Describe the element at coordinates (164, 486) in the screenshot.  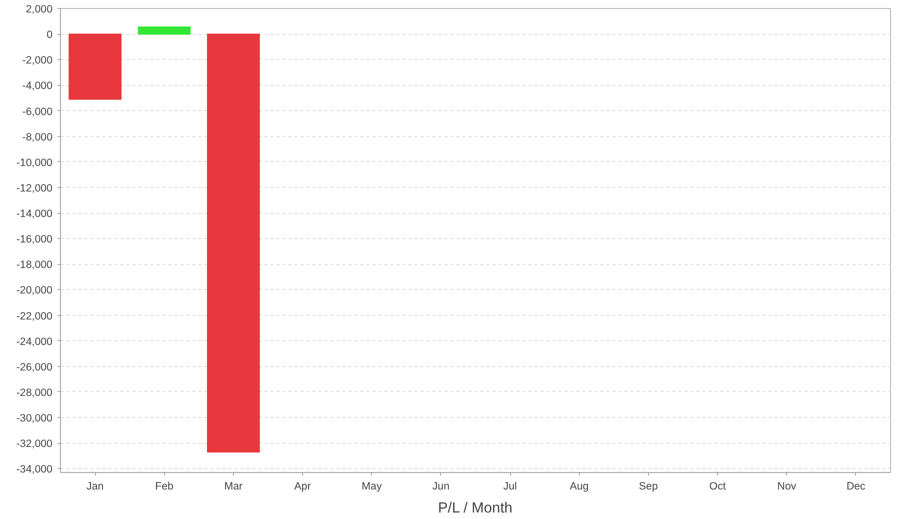
I see `x-tick-label: Feb` at that location.